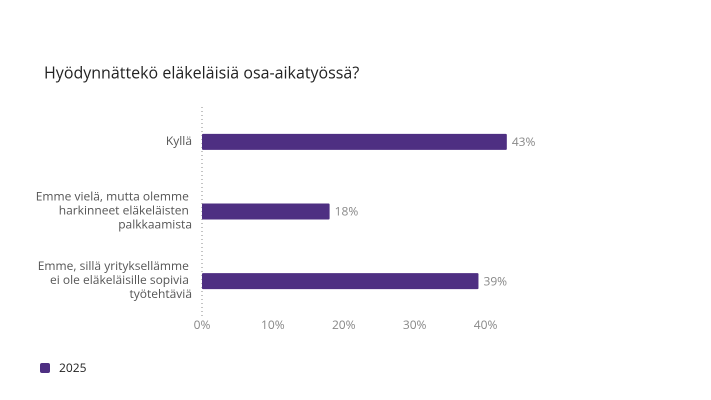  What do you see at coordinates (273, 324) in the screenshot?
I see `x-tick-label: 10%` at bounding box center [273, 324].